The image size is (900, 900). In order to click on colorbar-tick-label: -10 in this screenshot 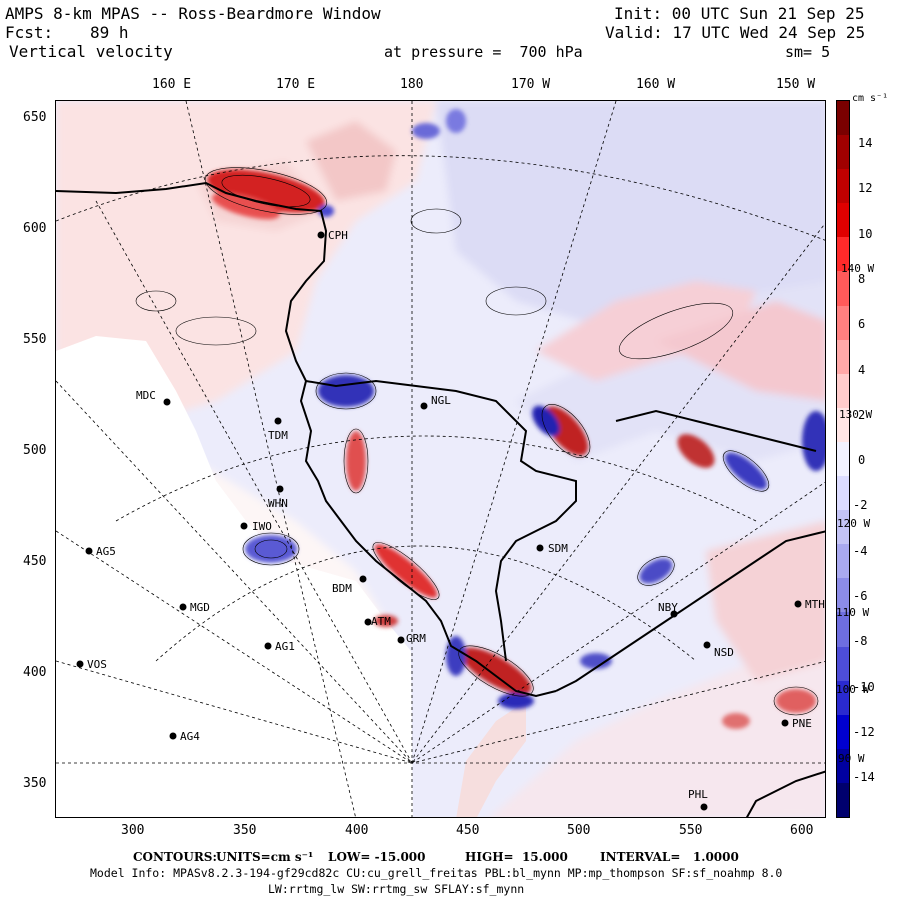, I will do `click(864, 686)`.